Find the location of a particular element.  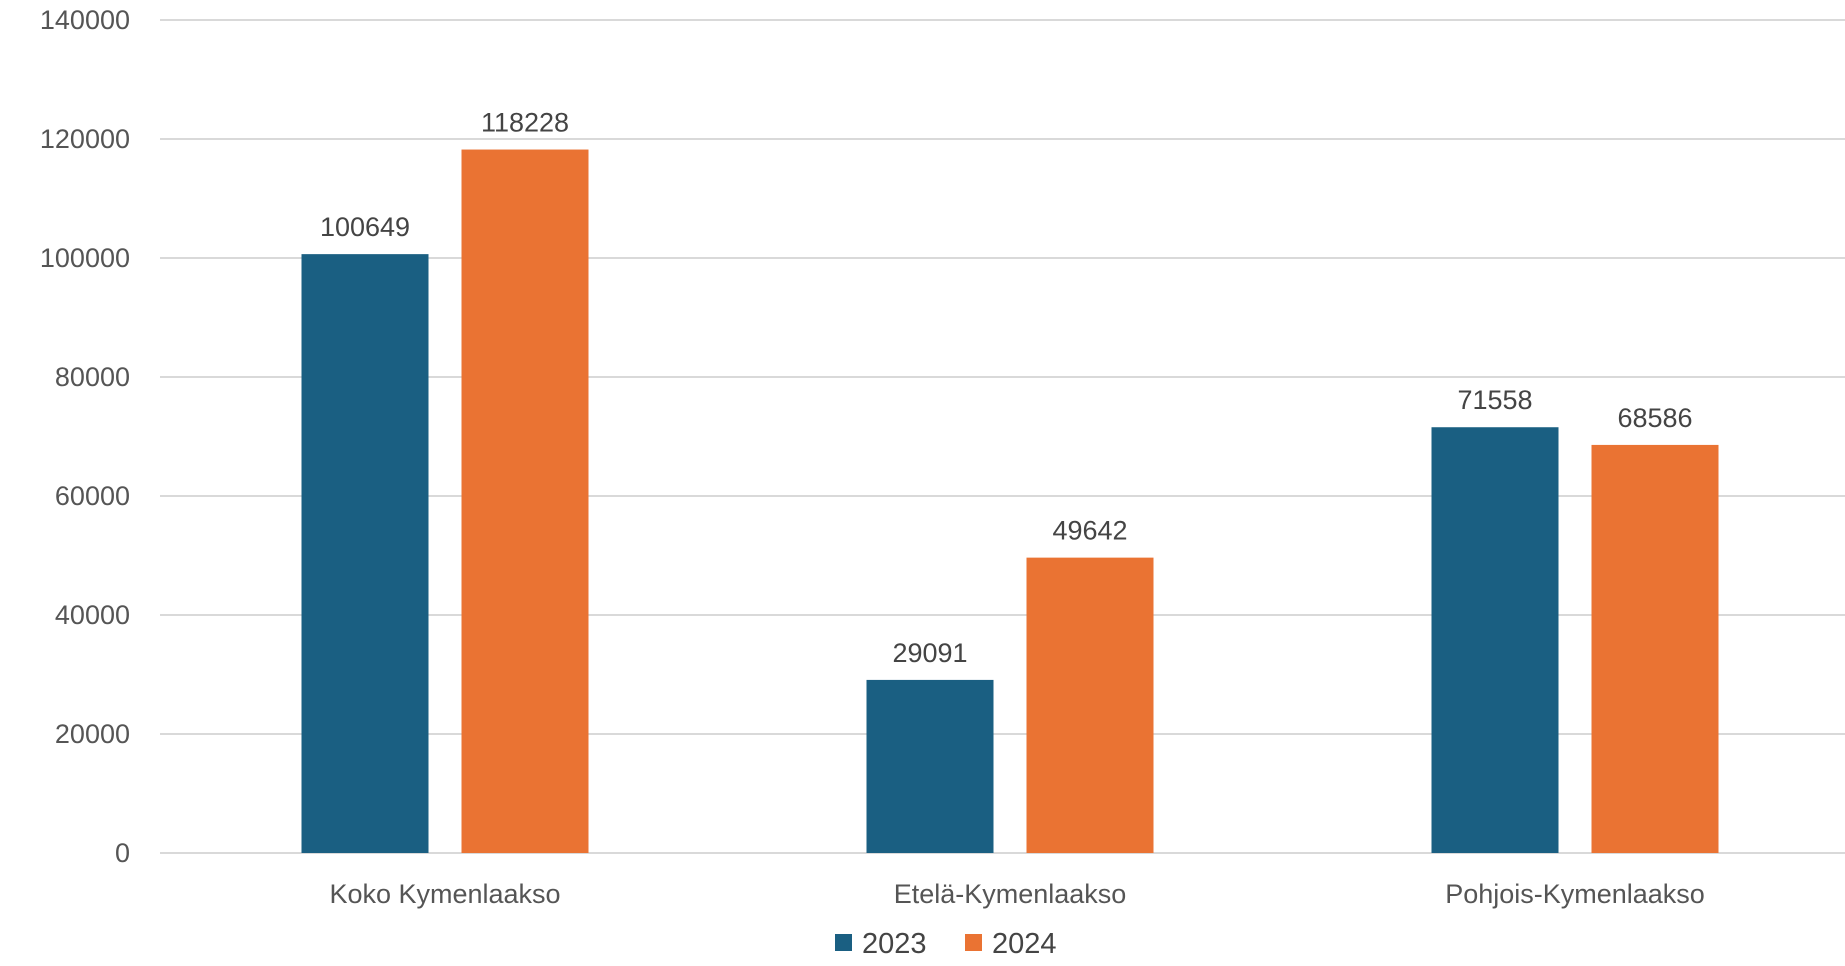

x-category-label: Etelä-Kymenlaakso is located at coordinates (1010, 894).